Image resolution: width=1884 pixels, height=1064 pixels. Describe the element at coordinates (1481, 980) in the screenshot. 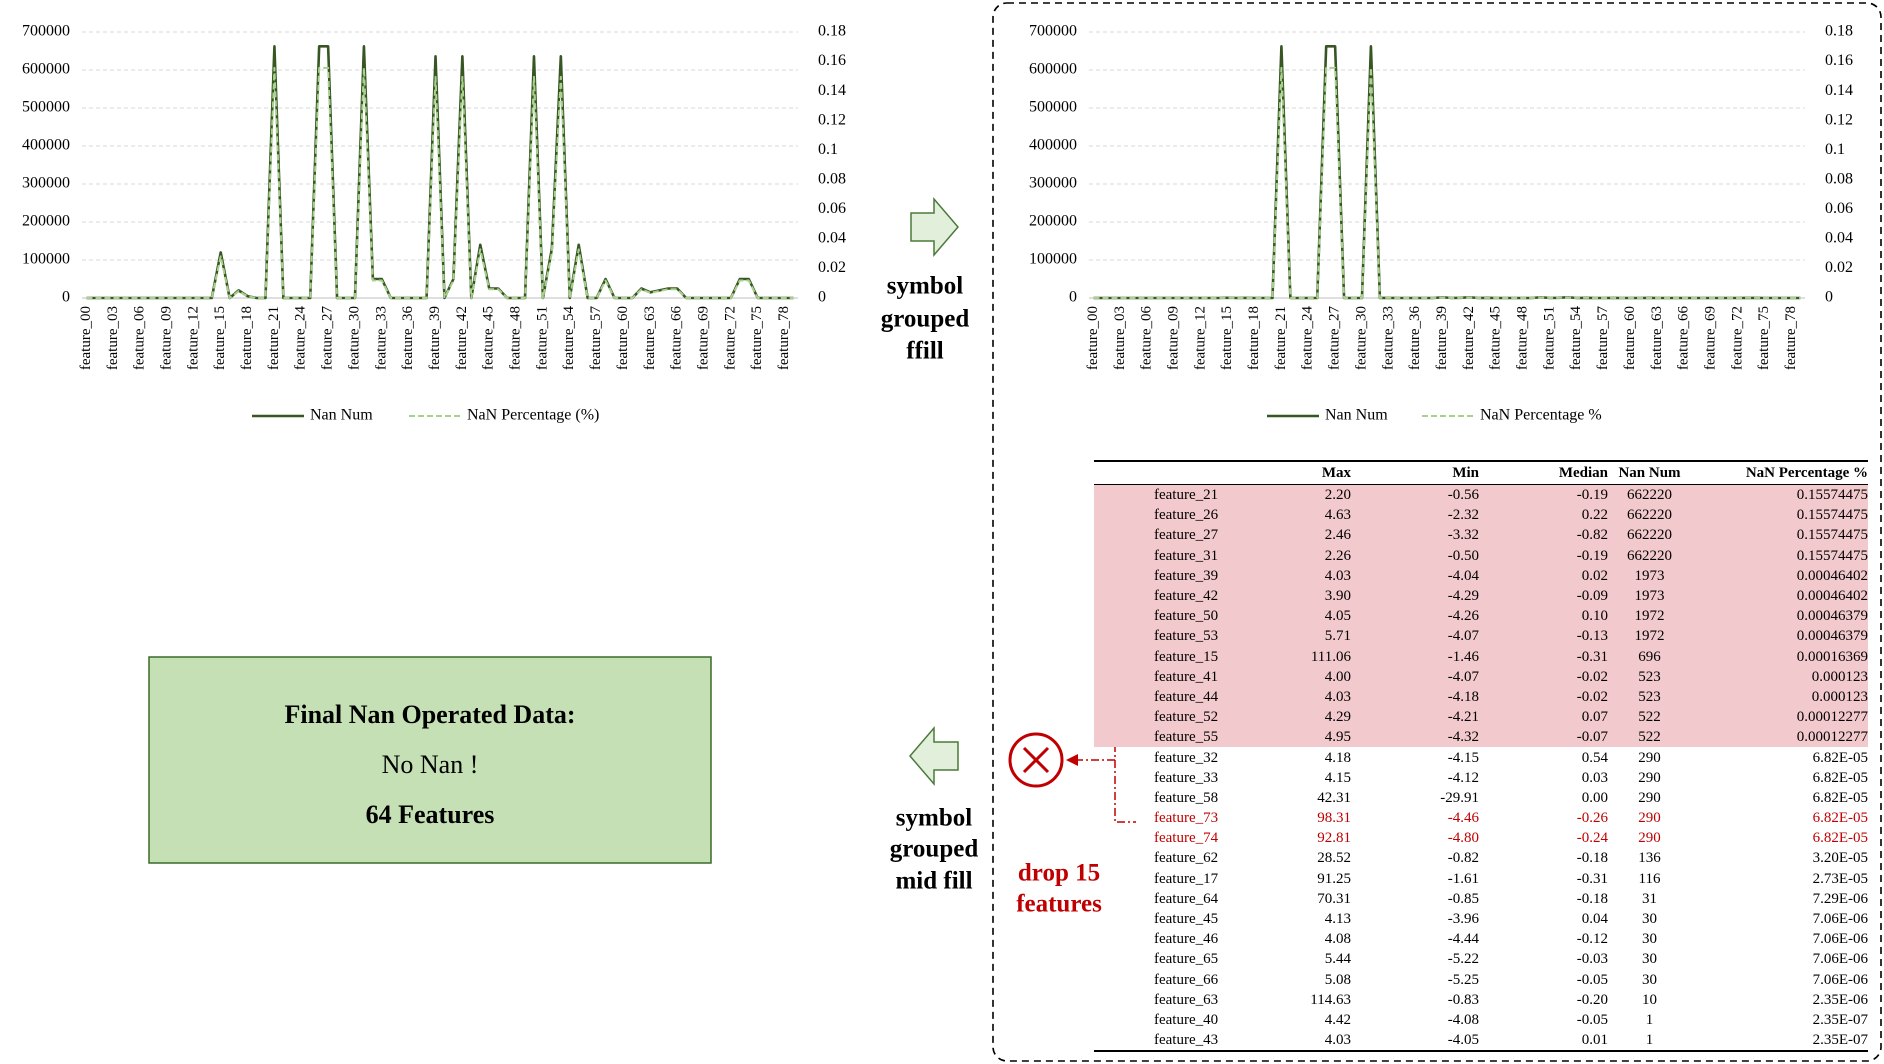

I see `table-row: feature_66 5.08 -5.25 -0.05 30 7.06E-06` at that location.